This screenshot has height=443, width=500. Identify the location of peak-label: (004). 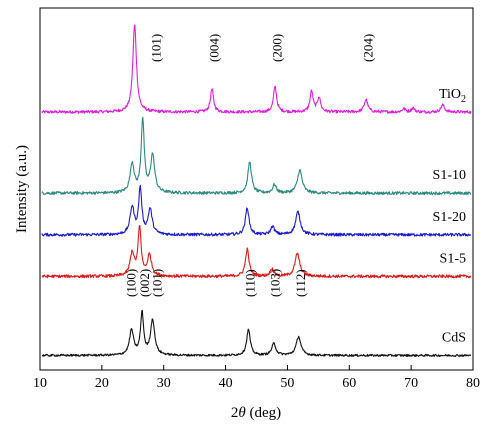
(213, 48).